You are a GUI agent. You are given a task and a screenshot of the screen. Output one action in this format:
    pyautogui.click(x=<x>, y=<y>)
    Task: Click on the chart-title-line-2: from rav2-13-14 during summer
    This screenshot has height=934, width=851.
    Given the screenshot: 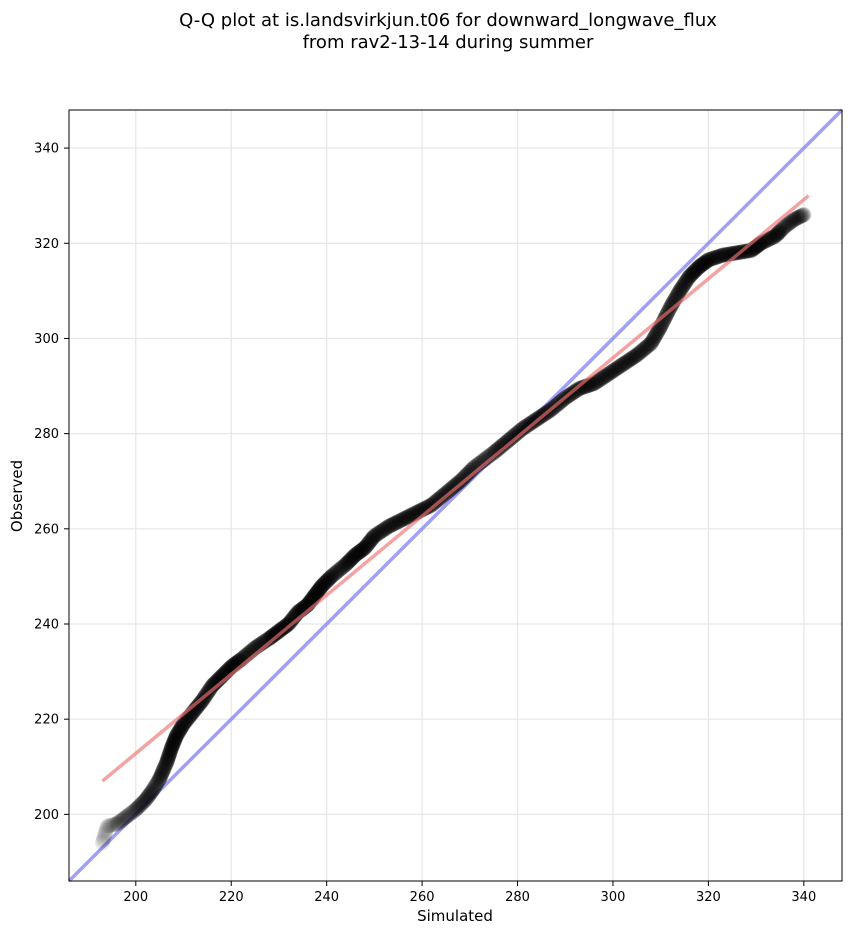 What is the action you would take?
    pyautogui.click(x=448, y=42)
    